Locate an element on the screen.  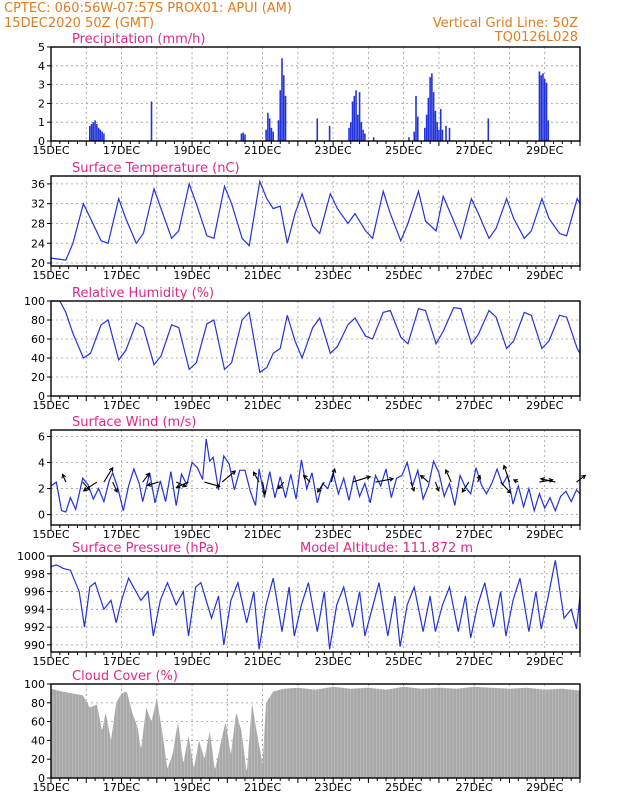
temp-series-line is located at coordinates (315, 220).